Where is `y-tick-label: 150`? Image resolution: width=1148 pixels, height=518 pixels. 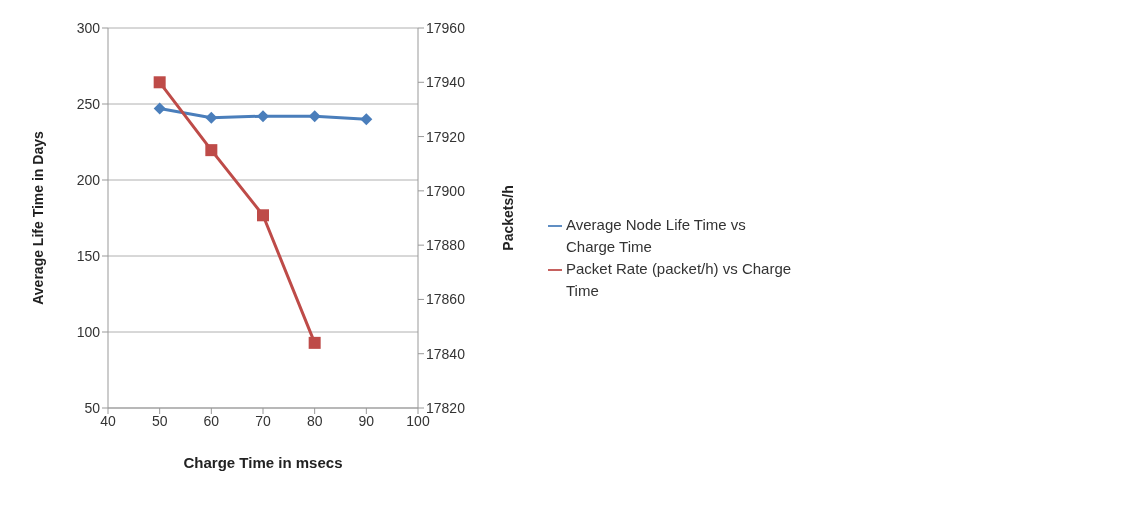
y-tick-label: 150 is located at coordinates (88, 255).